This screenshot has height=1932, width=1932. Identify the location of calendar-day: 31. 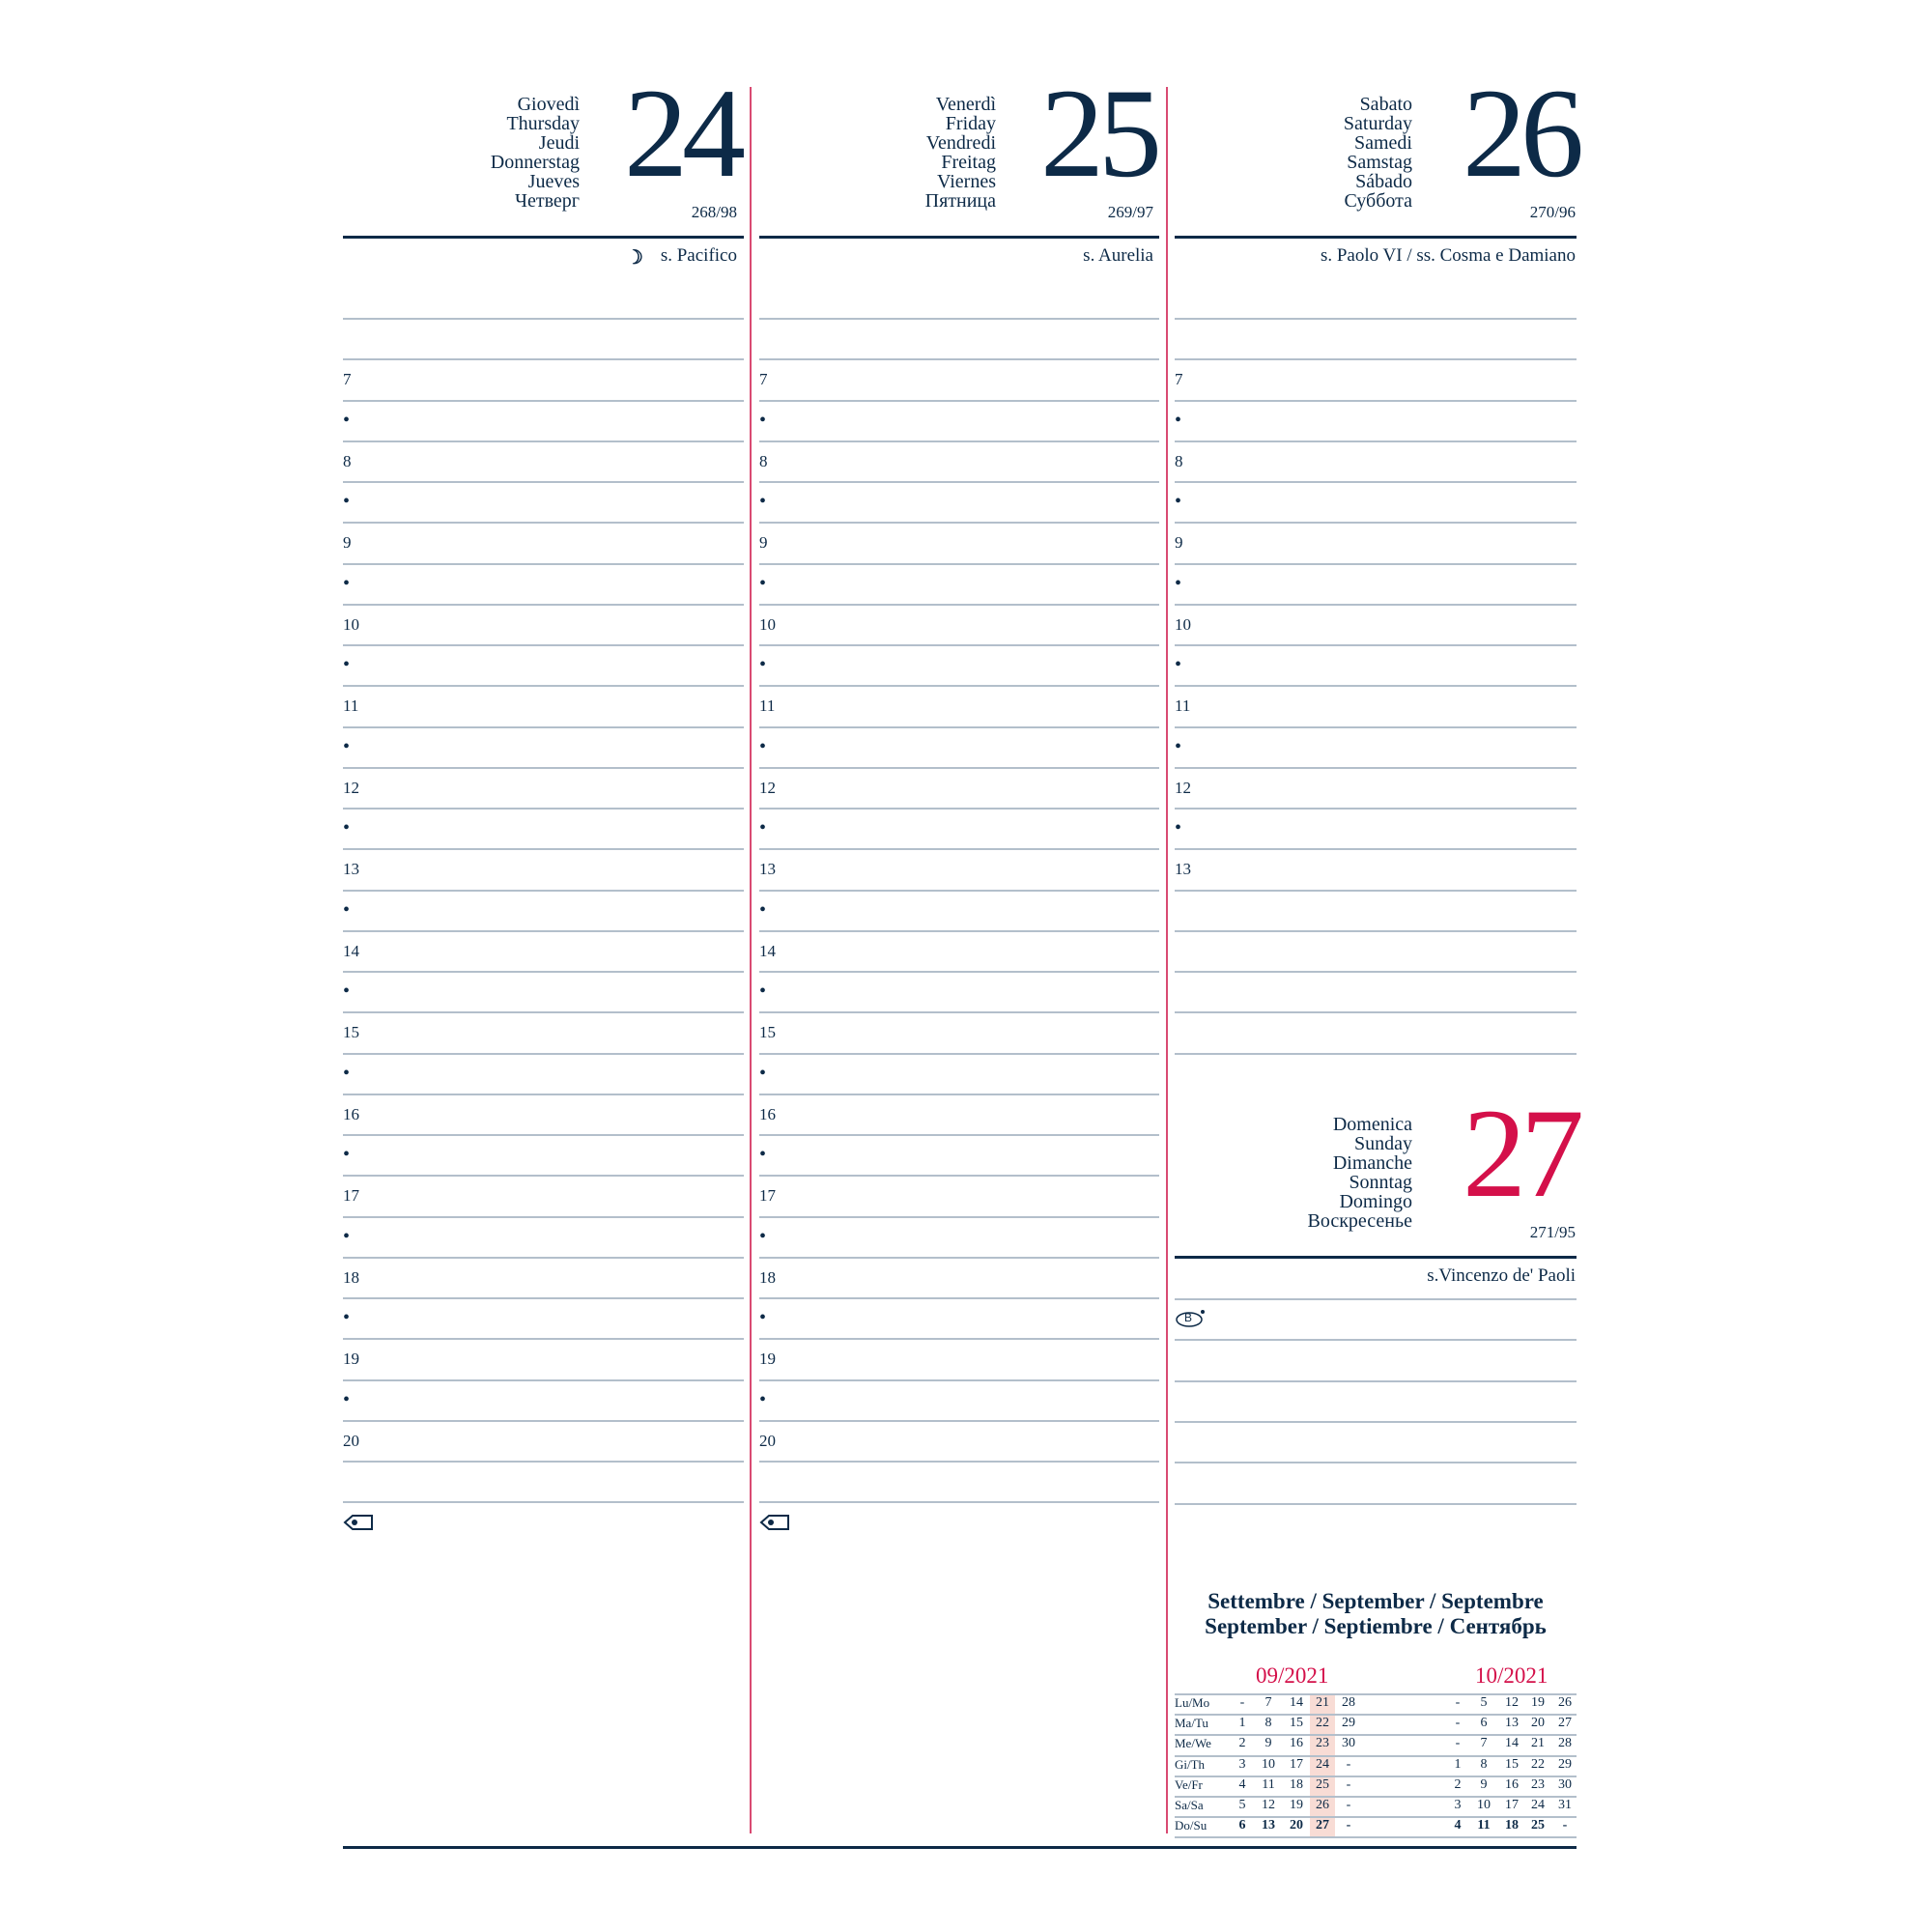
(1565, 1805).